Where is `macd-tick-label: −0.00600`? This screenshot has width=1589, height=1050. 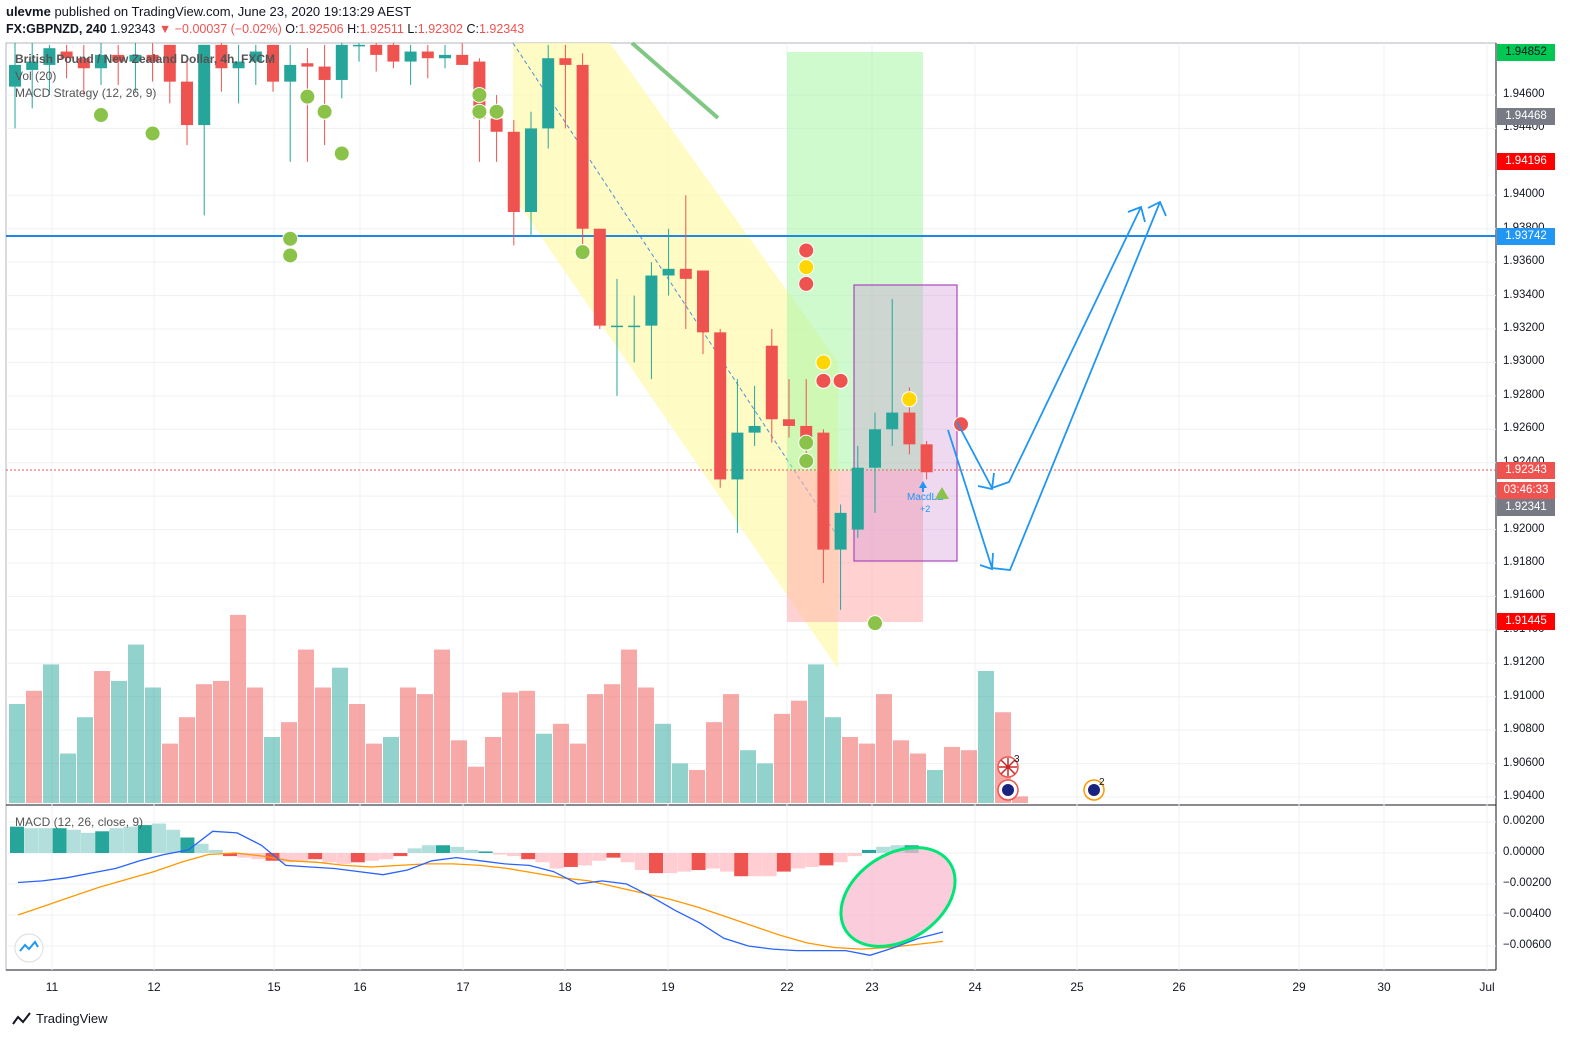 macd-tick-label: −0.00600 is located at coordinates (1527, 945).